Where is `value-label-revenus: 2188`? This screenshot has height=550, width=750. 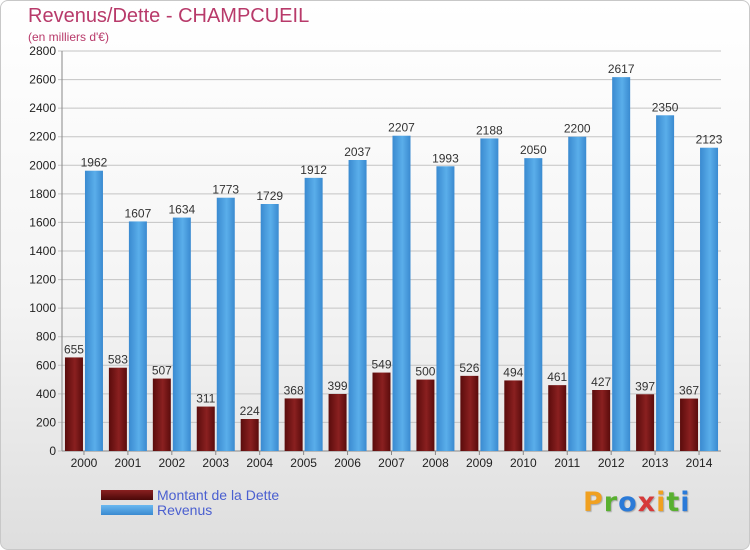 value-label-revenus: 2188 is located at coordinates (489, 130).